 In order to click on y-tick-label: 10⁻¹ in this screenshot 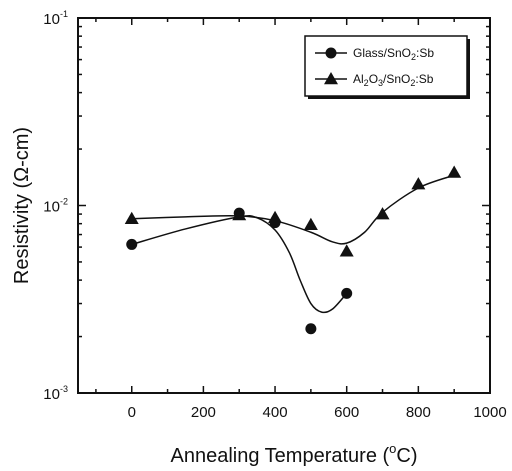, I will do `click(55, 18)`.